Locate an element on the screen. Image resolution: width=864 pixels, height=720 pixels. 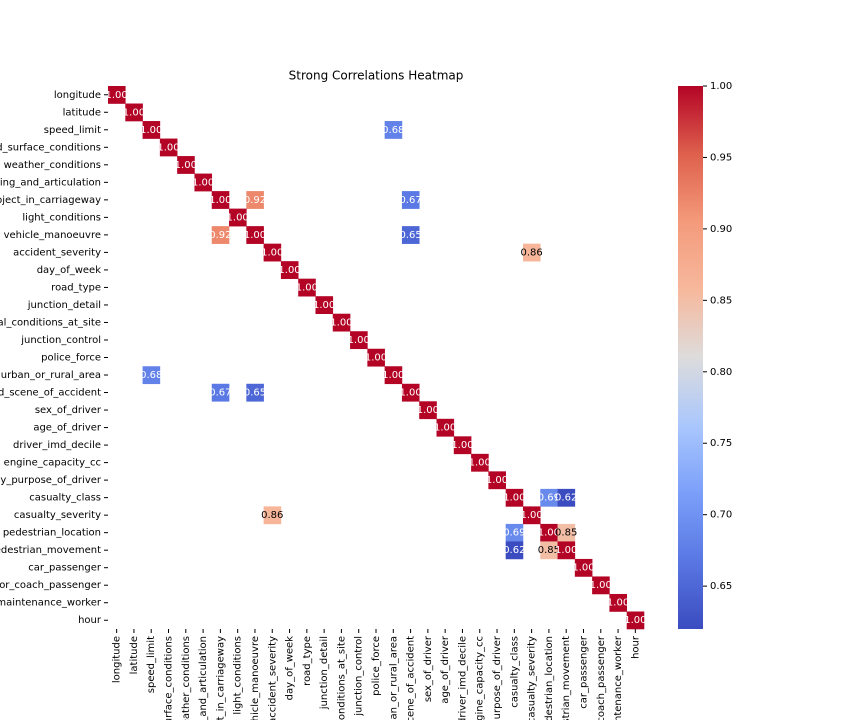
colorbar-tick-label: 0.75 is located at coordinates (721, 443).